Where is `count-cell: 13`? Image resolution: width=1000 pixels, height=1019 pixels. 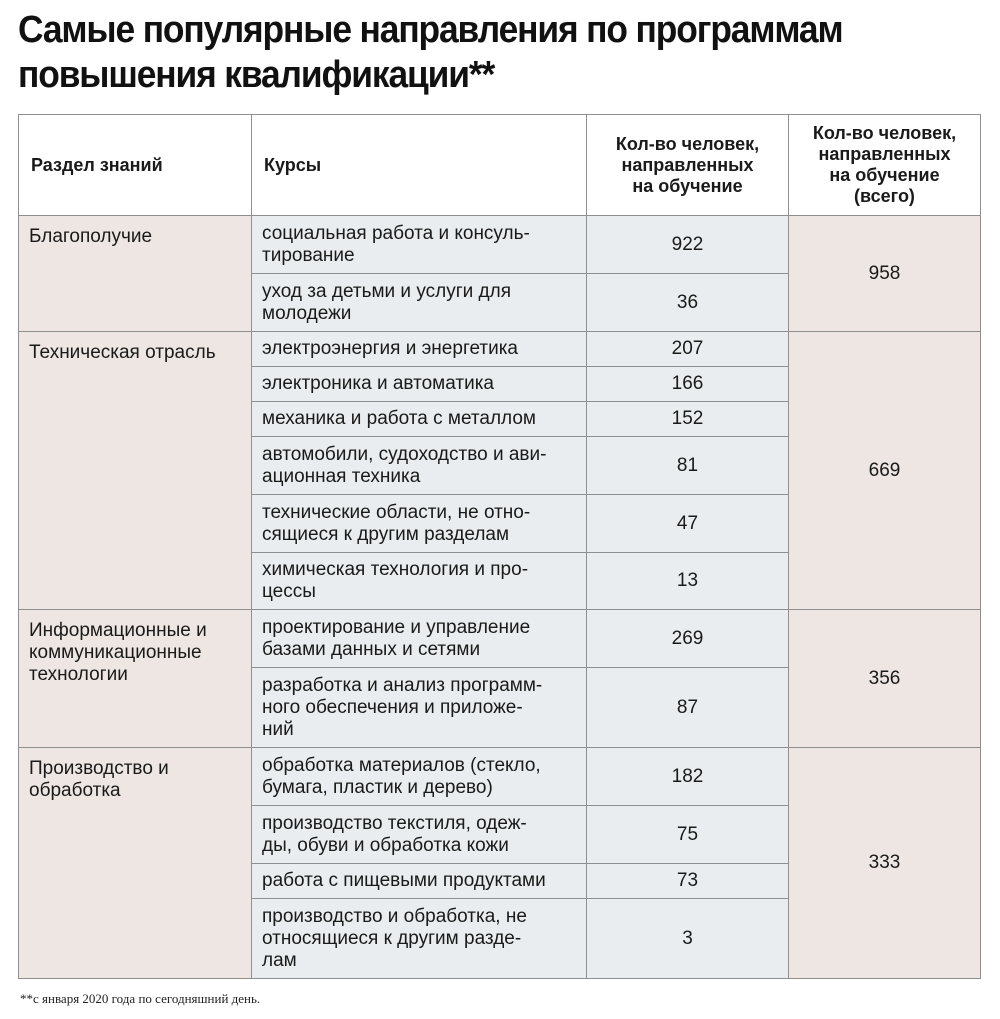 count-cell: 13 is located at coordinates (687, 581).